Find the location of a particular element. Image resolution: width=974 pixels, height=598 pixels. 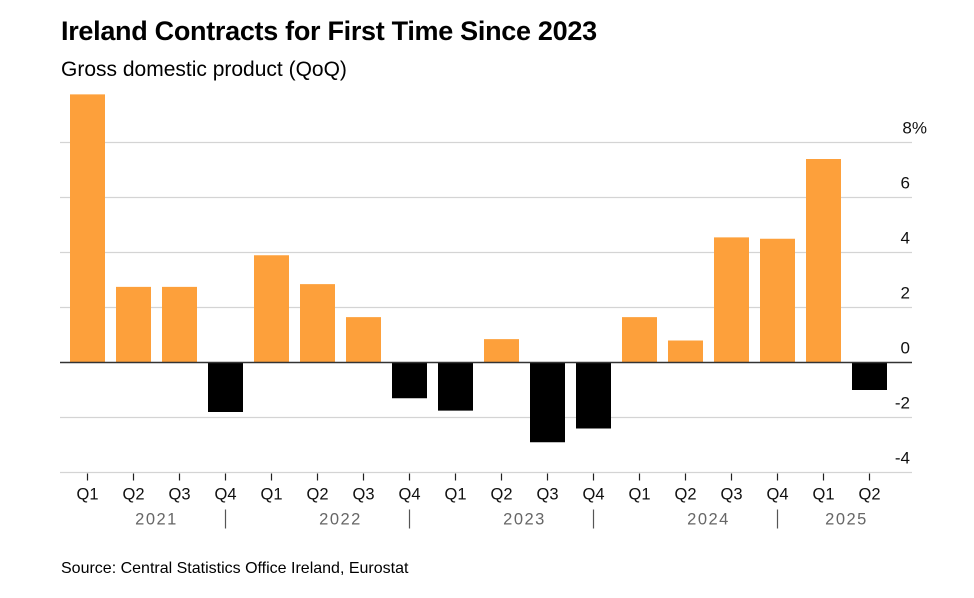

year-label: 2022 is located at coordinates (340, 520).